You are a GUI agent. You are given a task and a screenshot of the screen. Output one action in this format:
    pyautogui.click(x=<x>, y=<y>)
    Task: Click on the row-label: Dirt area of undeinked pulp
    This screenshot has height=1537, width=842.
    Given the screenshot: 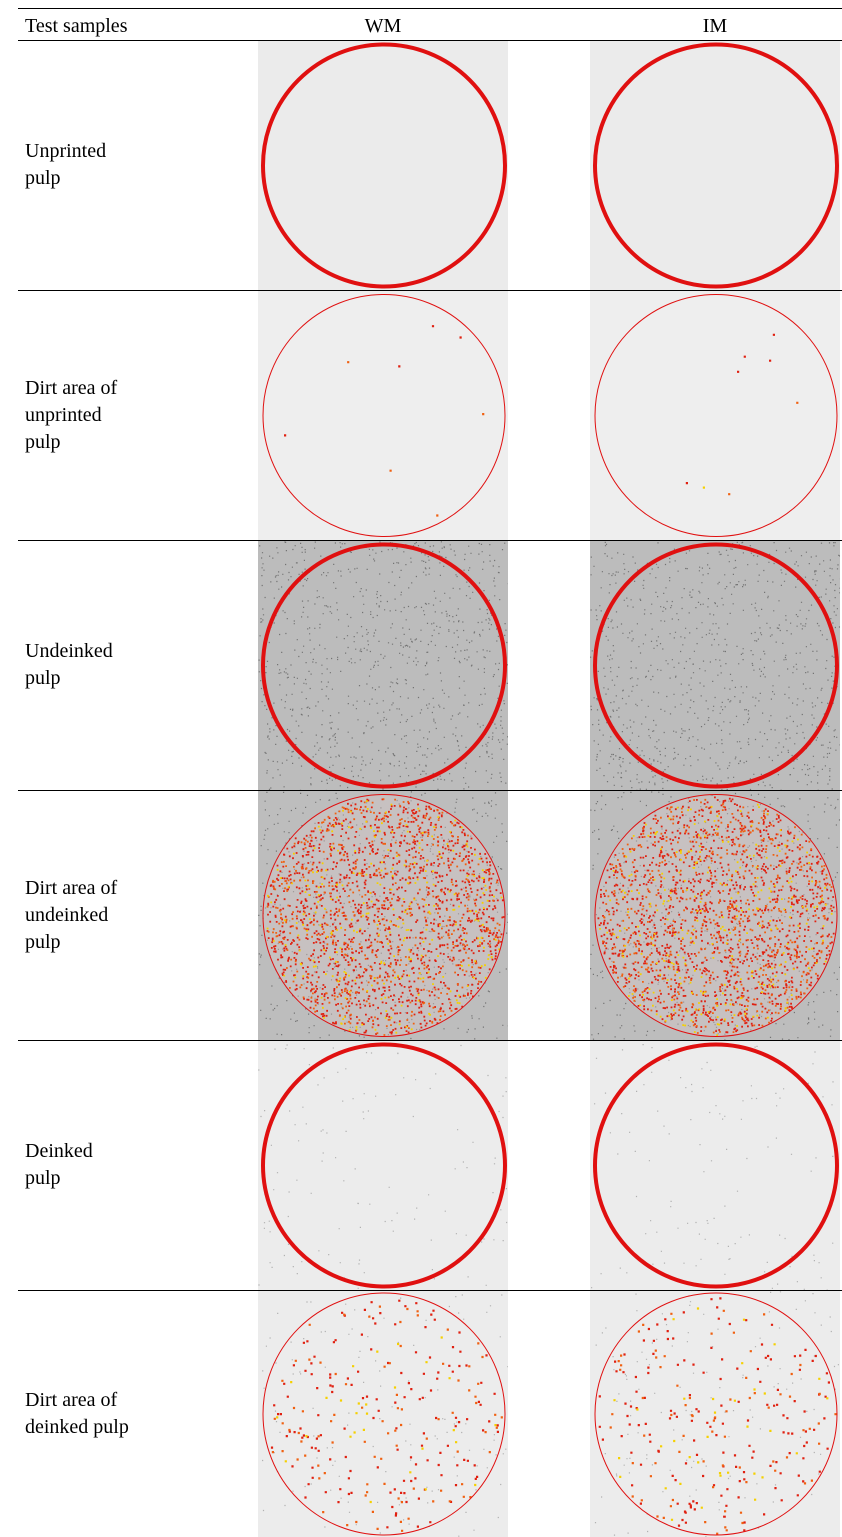 What is the action you would take?
    pyautogui.click(x=71, y=915)
    